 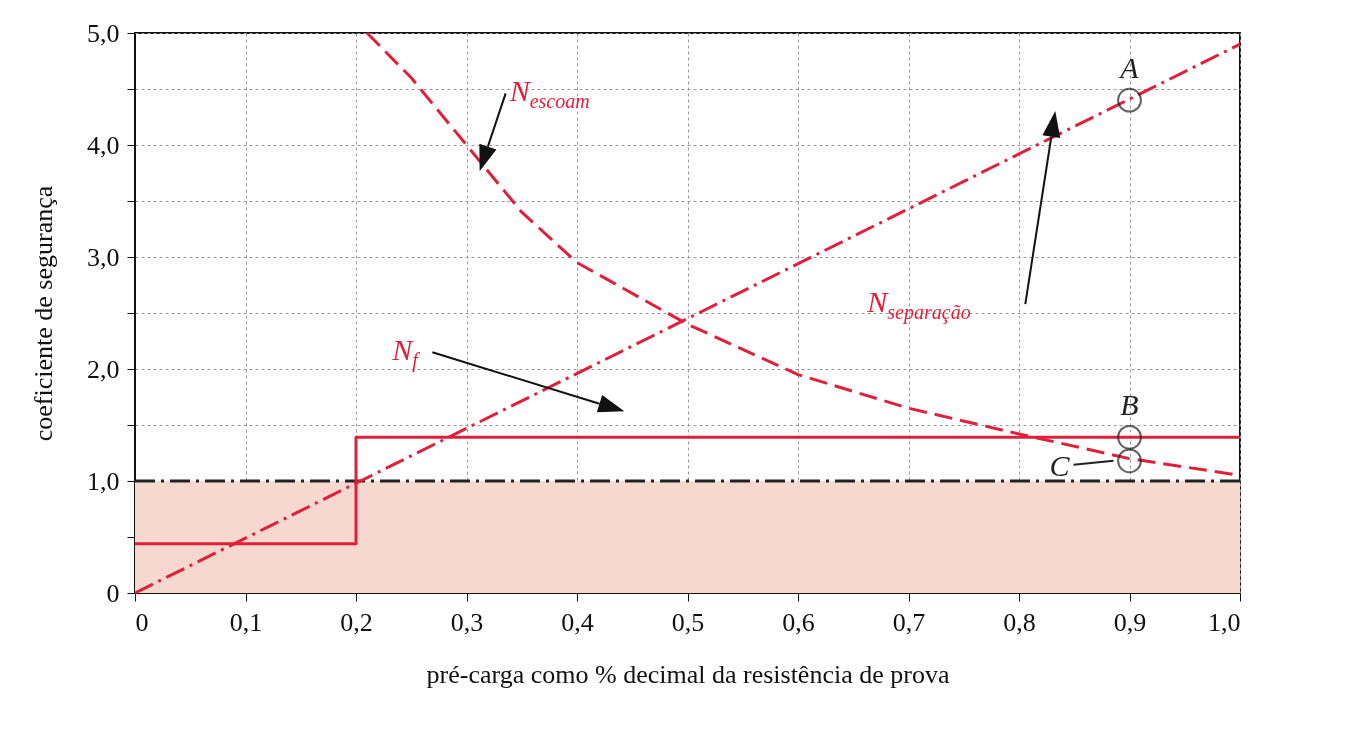 I want to click on x-tick-label: 0, so click(x=142, y=622).